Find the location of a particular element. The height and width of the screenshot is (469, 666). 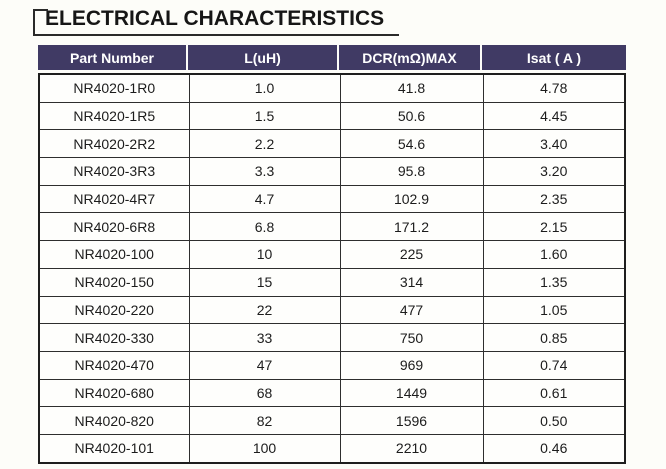

table-row: NR4020-4R7 4.7 102.9 2.35 is located at coordinates (332, 199).